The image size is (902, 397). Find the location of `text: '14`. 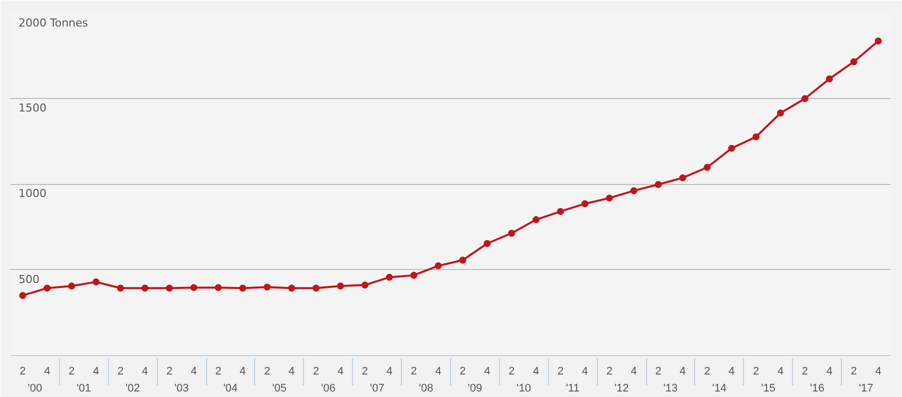

text: '14 is located at coordinates (719, 388).